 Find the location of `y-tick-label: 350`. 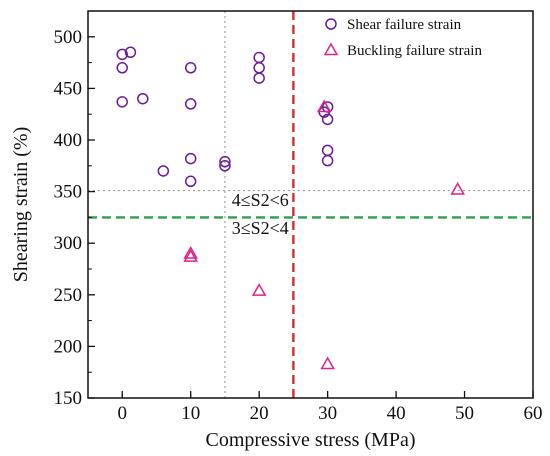

y-tick-label: 350 is located at coordinates (68, 192).